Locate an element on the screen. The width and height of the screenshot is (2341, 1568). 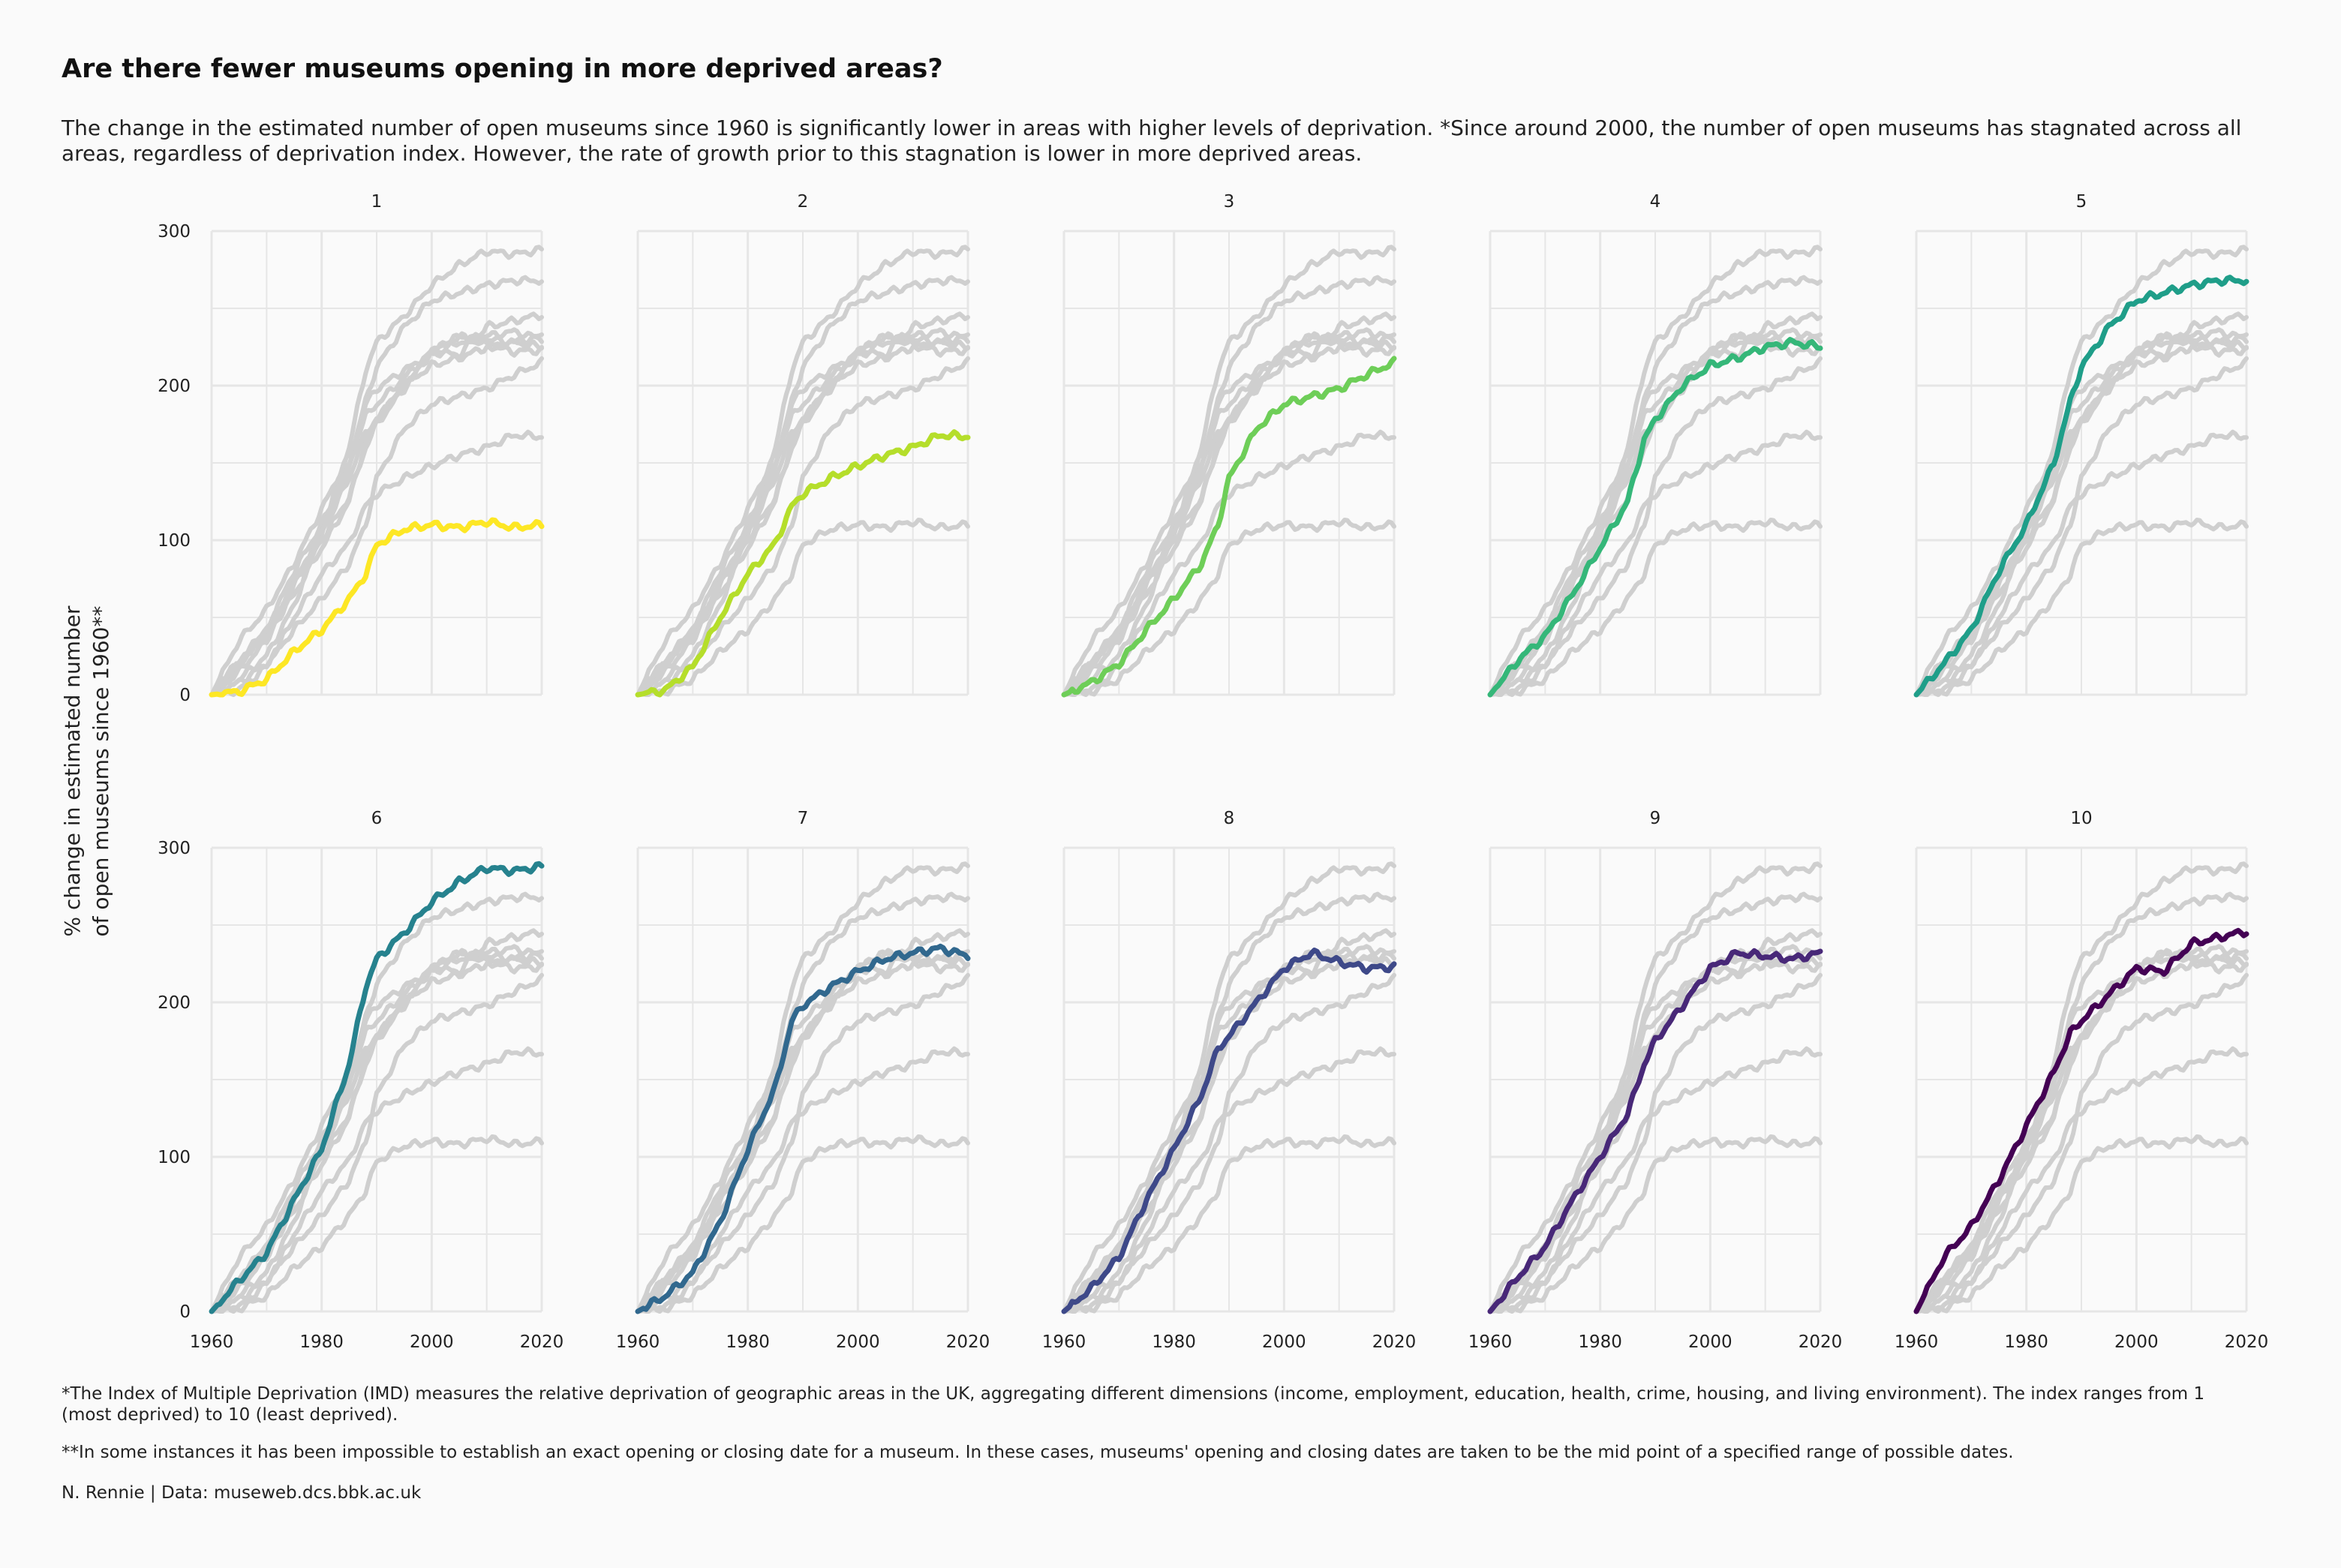
facet-label: 2 is located at coordinates (804, 202).